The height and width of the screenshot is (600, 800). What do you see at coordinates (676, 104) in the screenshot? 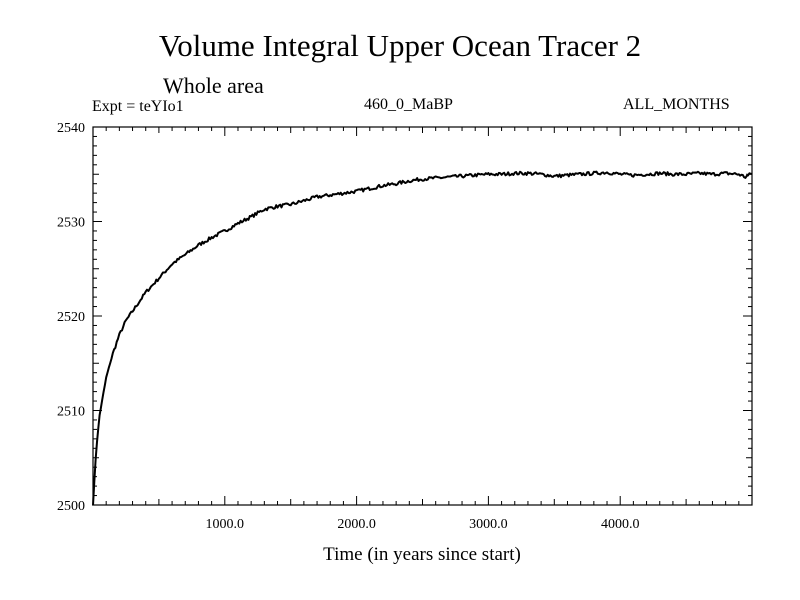
I see `months-label: ALL_MONTHS` at bounding box center [676, 104].